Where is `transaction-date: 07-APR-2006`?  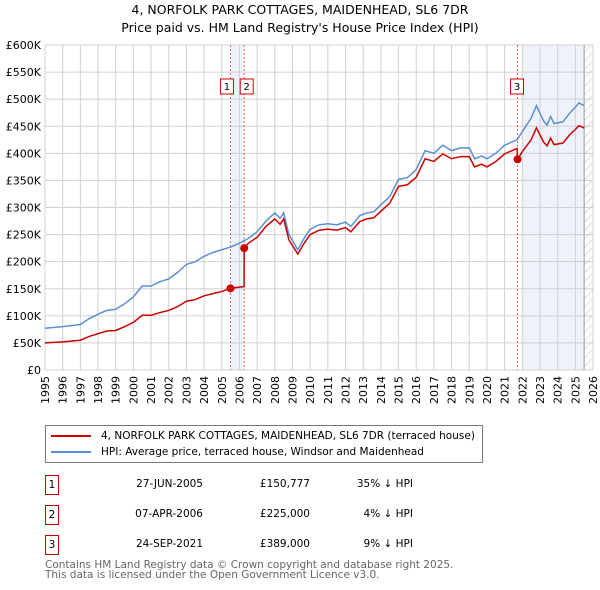
transaction-date: 07-APR-2006 is located at coordinates (169, 514).